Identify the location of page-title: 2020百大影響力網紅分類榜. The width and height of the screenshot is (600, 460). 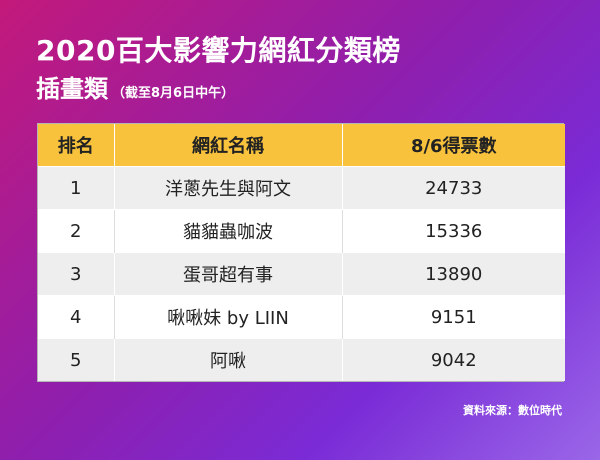
(218, 50).